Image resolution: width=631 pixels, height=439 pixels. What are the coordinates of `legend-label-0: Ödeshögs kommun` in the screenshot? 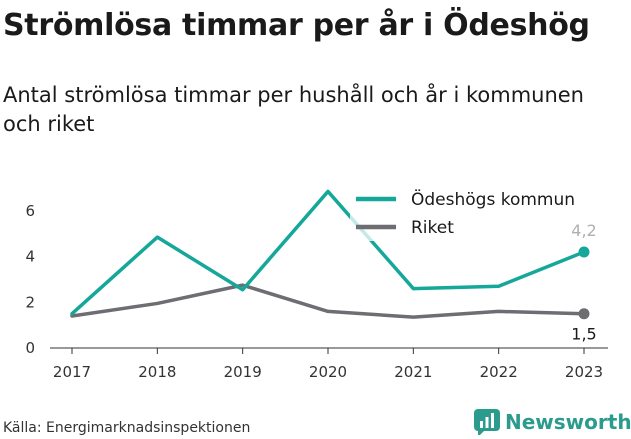 It's located at (493, 199).